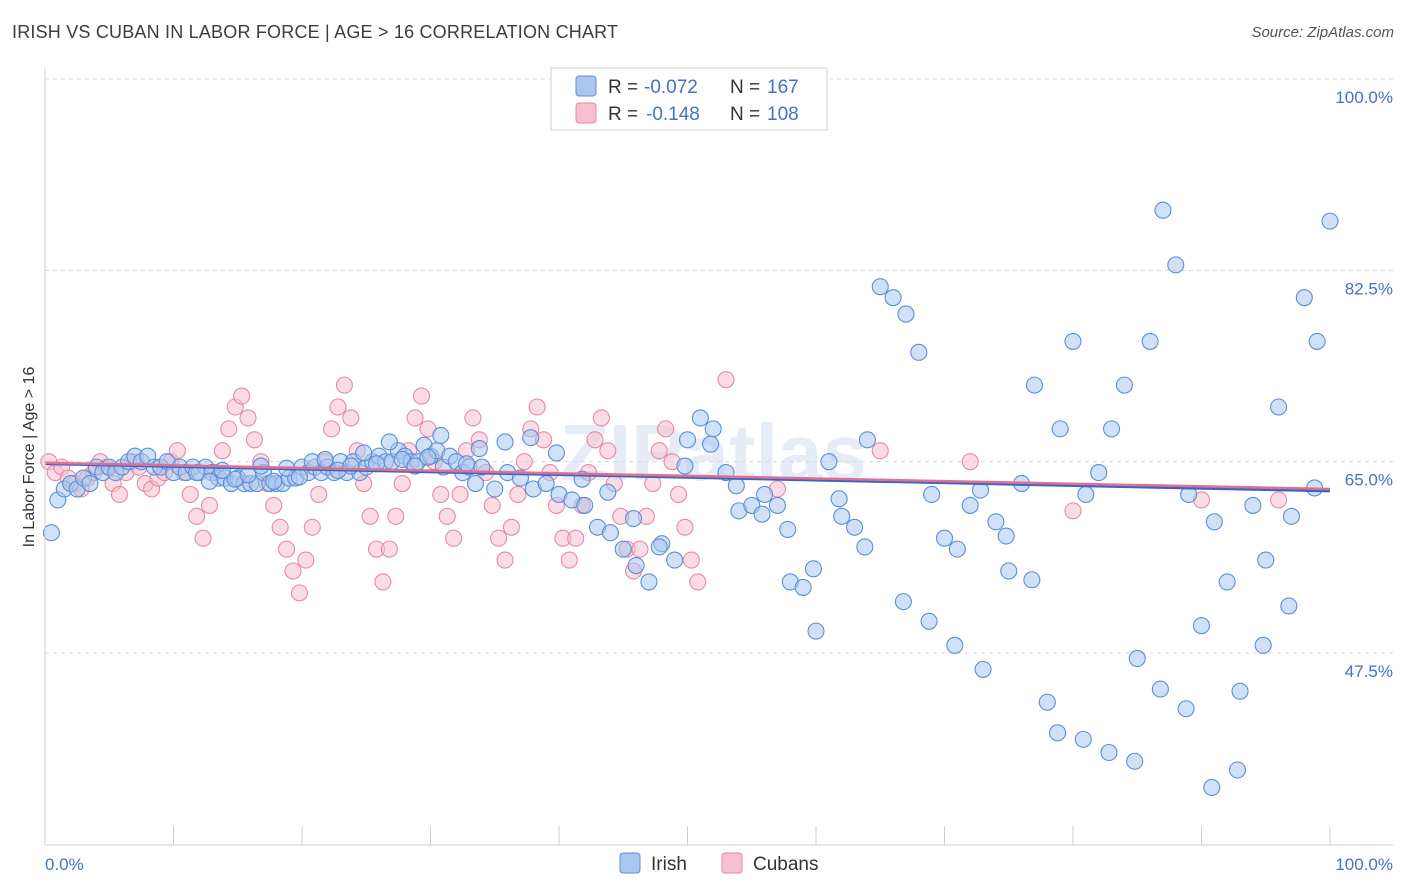 Image resolution: width=1406 pixels, height=892 pixels. I want to click on legend-irish-n-value: 167, so click(783, 87).